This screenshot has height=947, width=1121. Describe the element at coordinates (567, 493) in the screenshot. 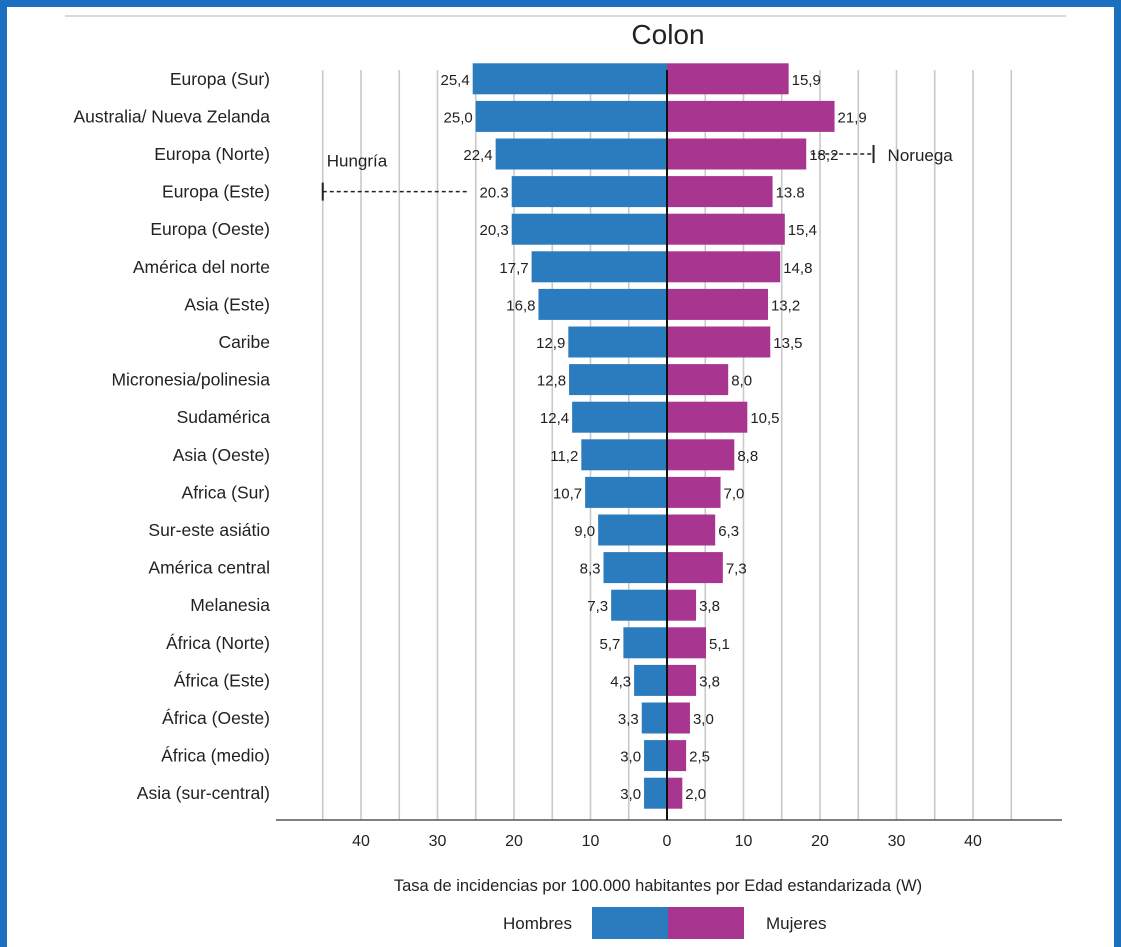

I see `value-label-hombres: 10,7` at that location.